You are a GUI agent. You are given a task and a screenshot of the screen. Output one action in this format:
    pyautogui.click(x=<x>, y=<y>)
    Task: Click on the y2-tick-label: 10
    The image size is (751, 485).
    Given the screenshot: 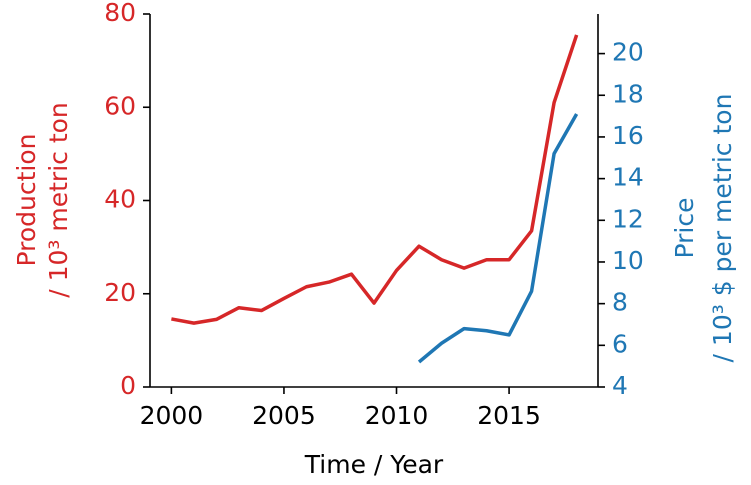 What is the action you would take?
    pyautogui.click(x=628, y=260)
    